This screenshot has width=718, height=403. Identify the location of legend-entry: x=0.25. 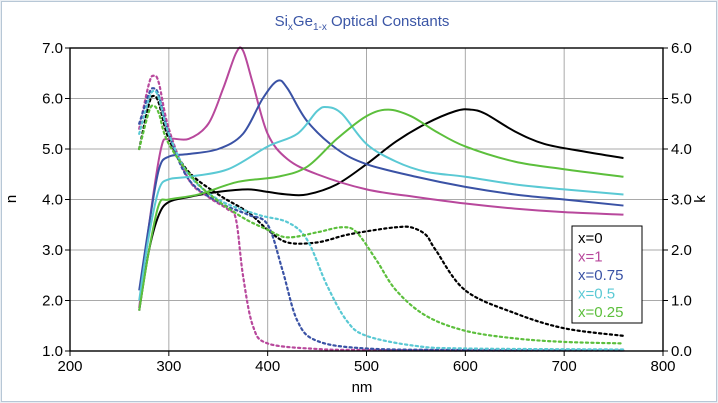
(600, 312).